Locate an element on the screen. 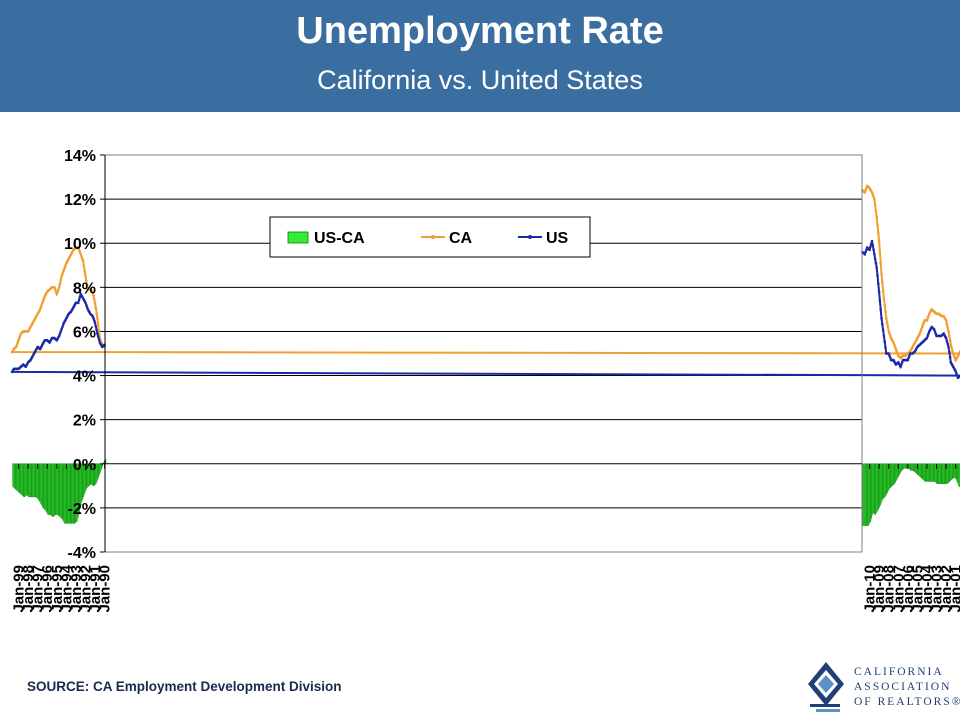 This screenshot has height=720, width=960. page-title: Unemployment Rate is located at coordinates (480, 31).